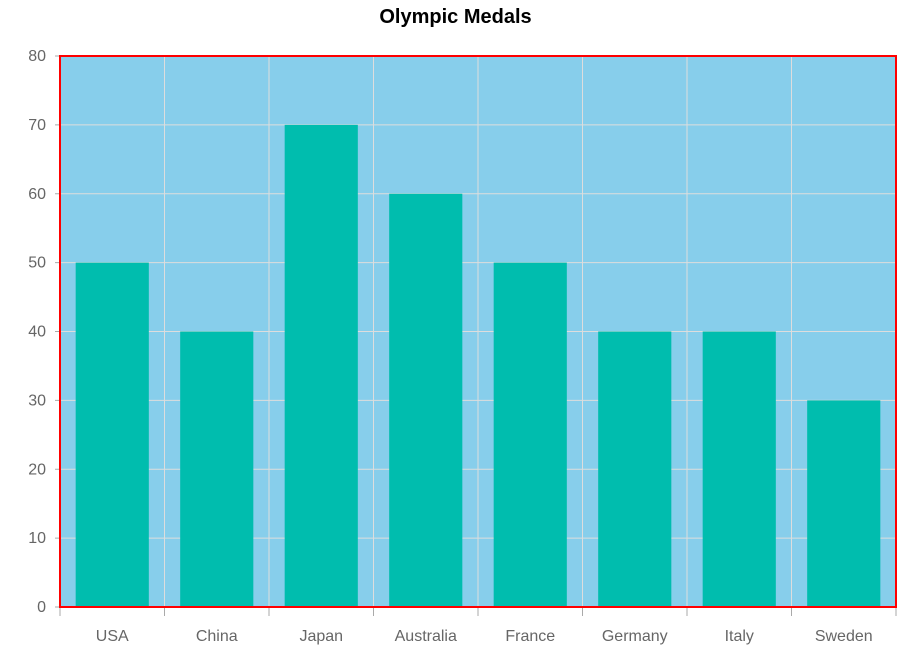 The width and height of the screenshot is (911, 657). I want to click on x-tick-label: Australia, so click(426, 636).